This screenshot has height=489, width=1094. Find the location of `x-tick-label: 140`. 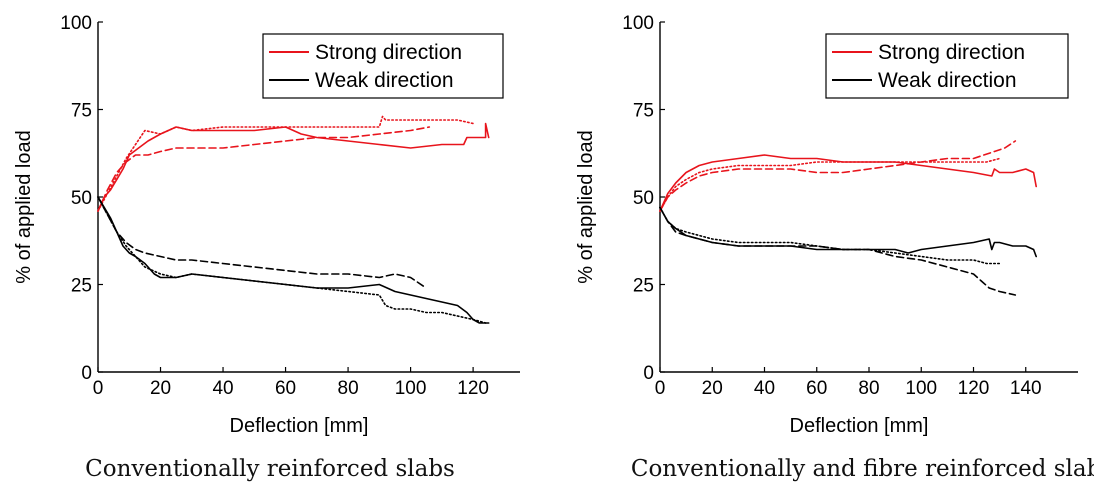

x-tick-label: 140 is located at coordinates (1026, 388).